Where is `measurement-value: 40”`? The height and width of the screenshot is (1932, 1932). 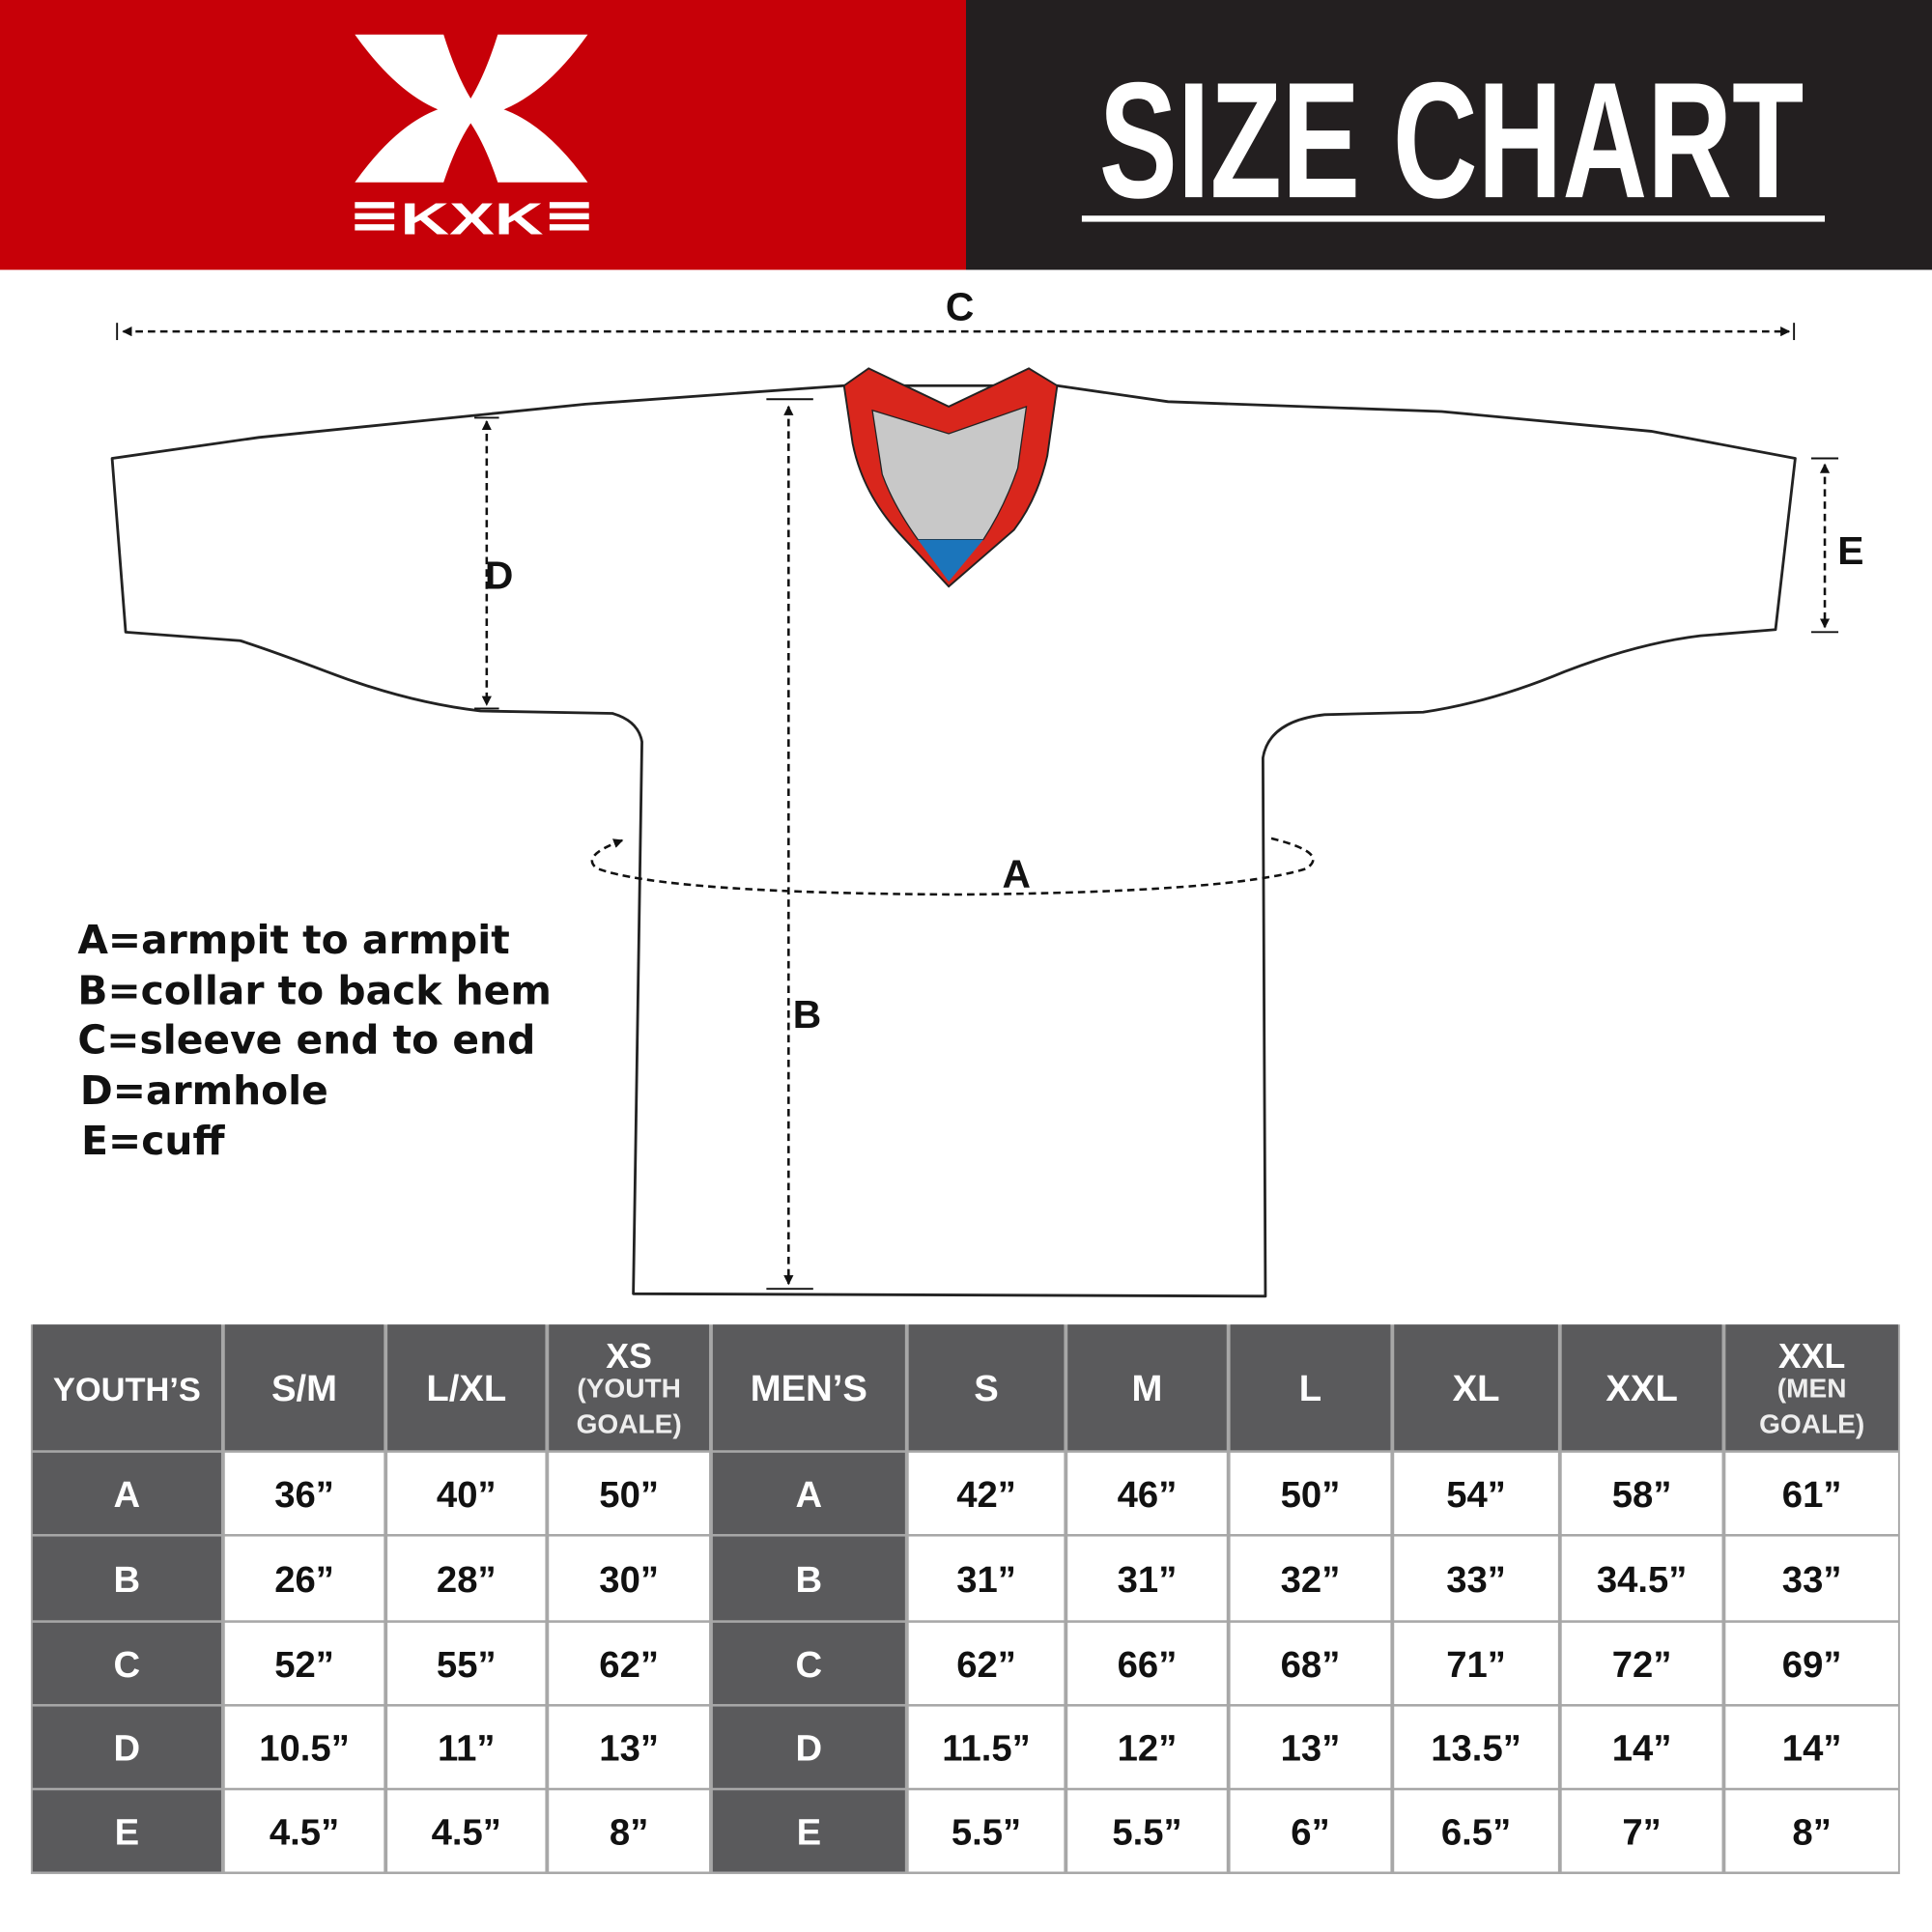
measurement-value: 40” is located at coordinates (467, 1495).